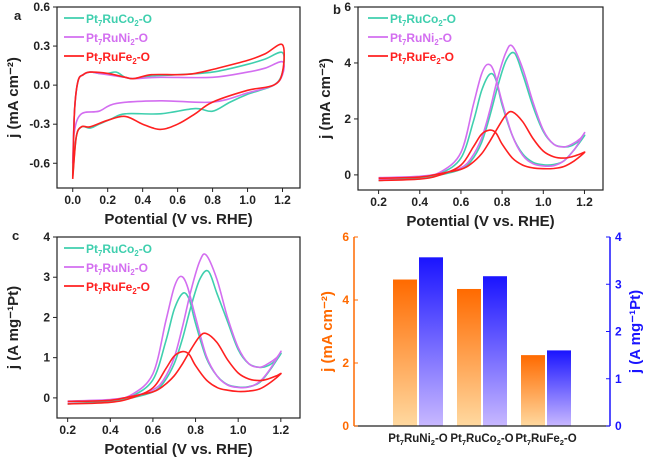  Describe the element at coordinates (618, 332) in the screenshot. I see `y2-tick-label: 2` at that location.